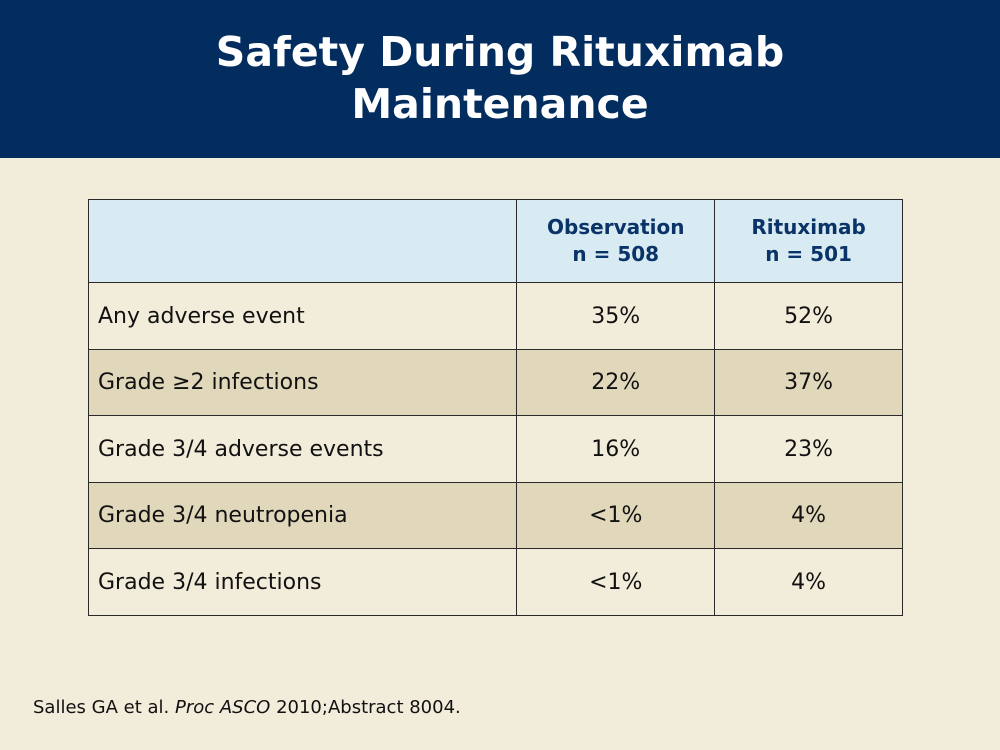  Describe the element at coordinates (615, 227) in the screenshot. I see `observation-header-label: Observation` at that location.